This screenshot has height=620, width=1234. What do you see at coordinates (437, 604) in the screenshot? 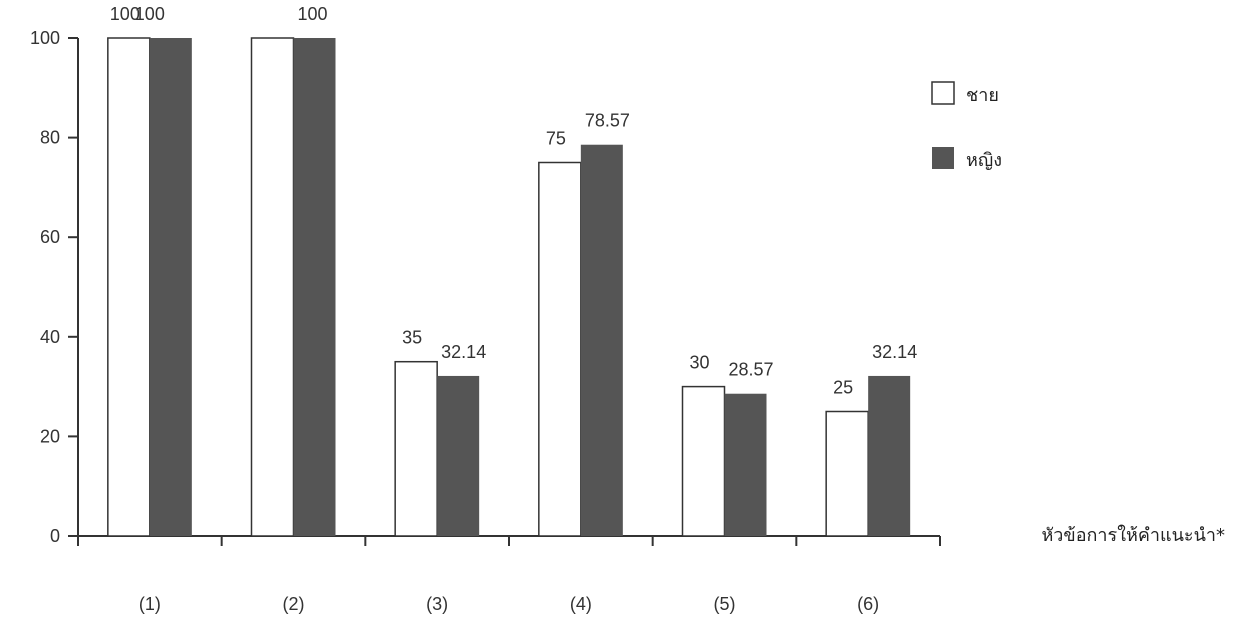
I see `x-category-label: (3)` at bounding box center [437, 604].